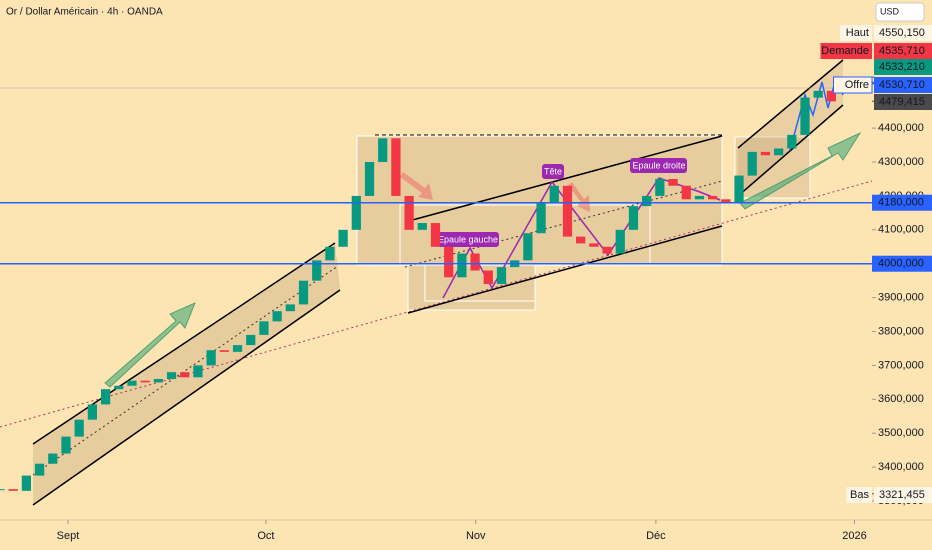 Image resolution: width=932 pixels, height=550 pixels. I want to click on annotation: Epaule gauche, so click(468, 239).